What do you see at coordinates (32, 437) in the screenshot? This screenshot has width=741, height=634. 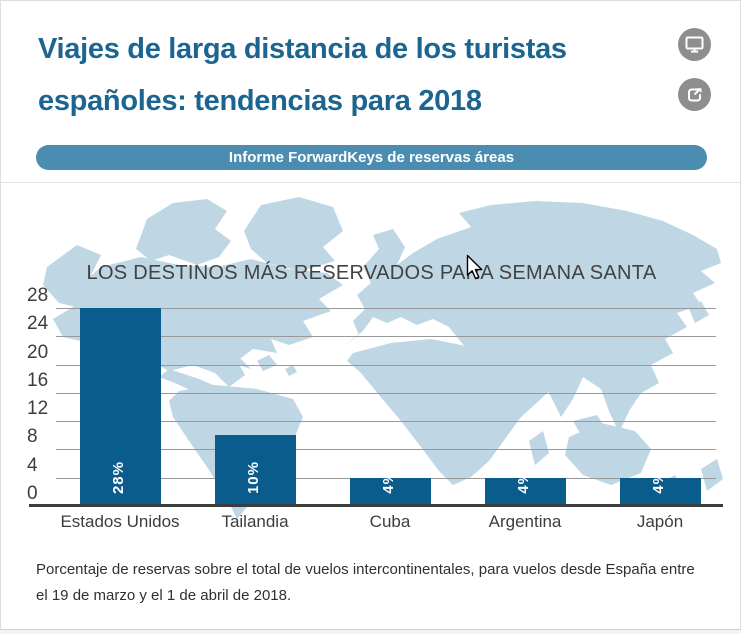 I see `y-axis-tick-label: 8` at bounding box center [32, 437].